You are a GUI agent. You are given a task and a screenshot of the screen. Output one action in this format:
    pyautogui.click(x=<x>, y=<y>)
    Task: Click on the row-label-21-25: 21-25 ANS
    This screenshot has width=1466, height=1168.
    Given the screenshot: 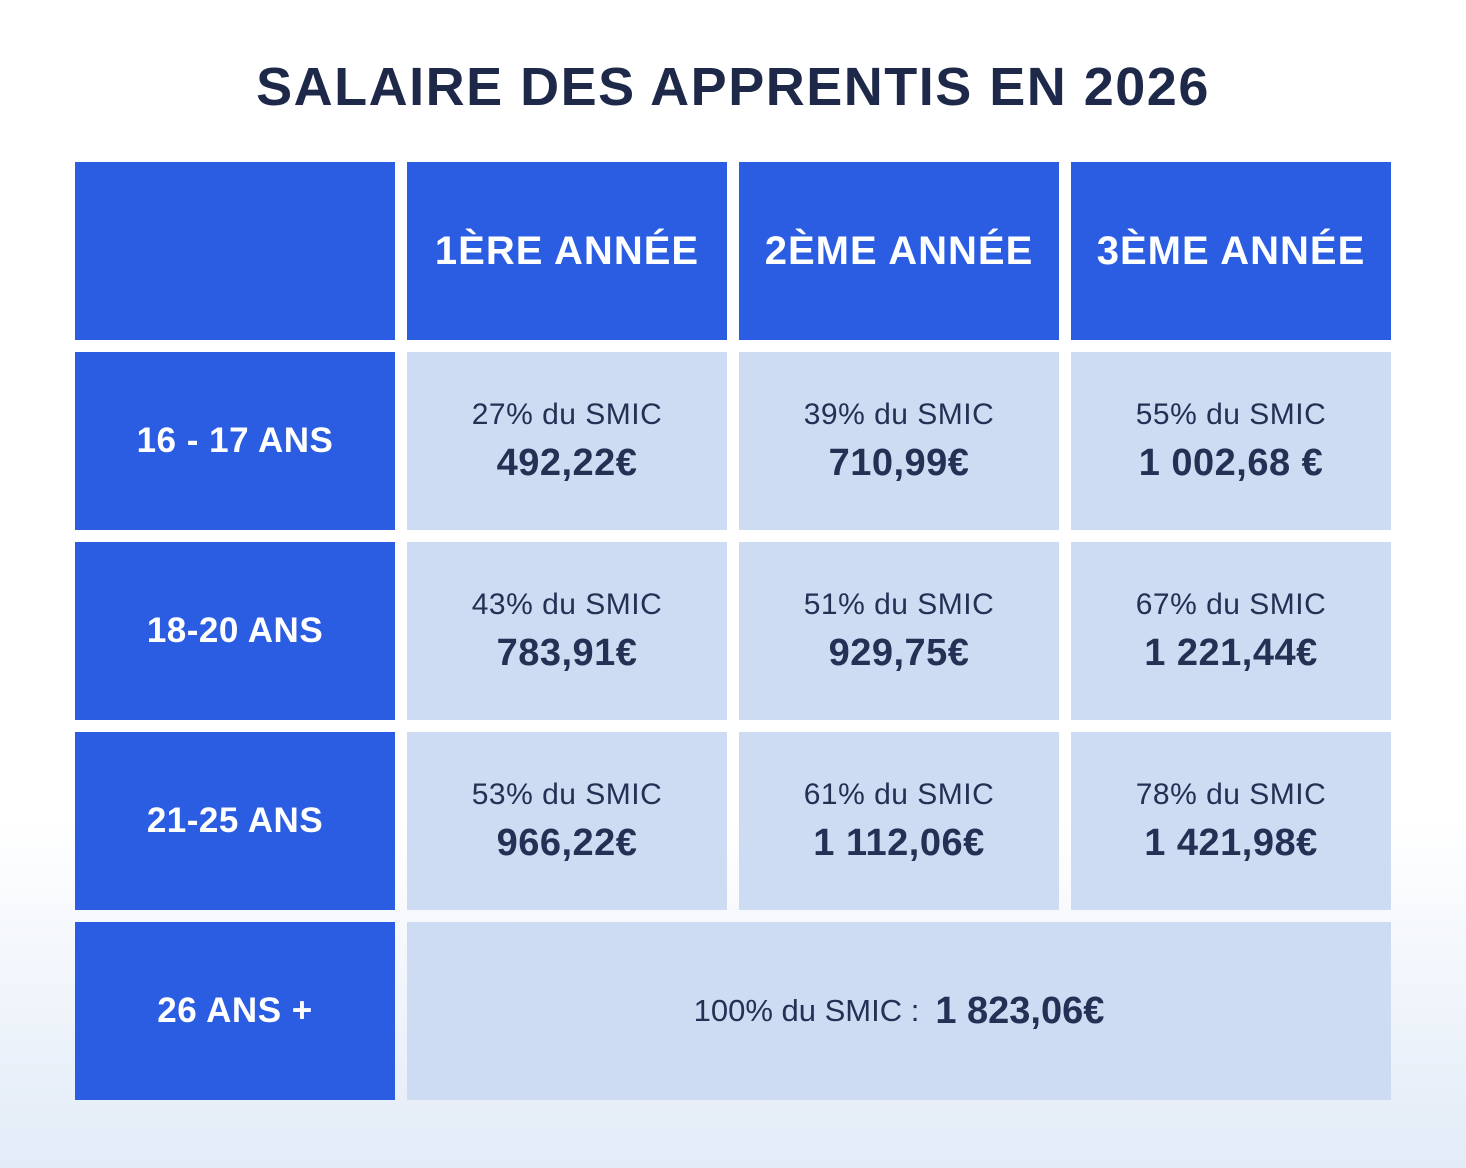 What is the action you would take?
    pyautogui.click(x=235, y=821)
    